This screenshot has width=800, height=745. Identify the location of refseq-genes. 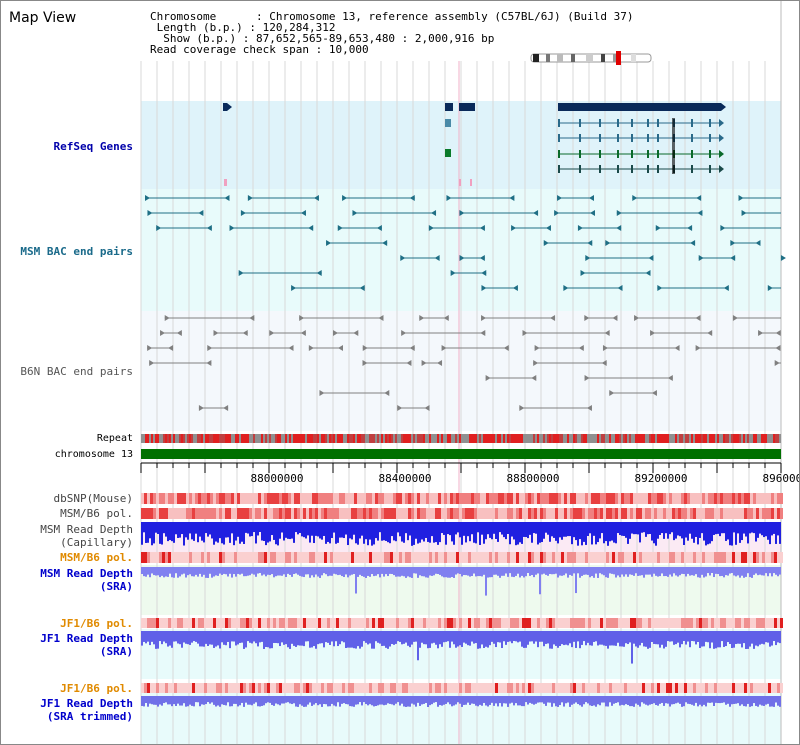
(474, 144).